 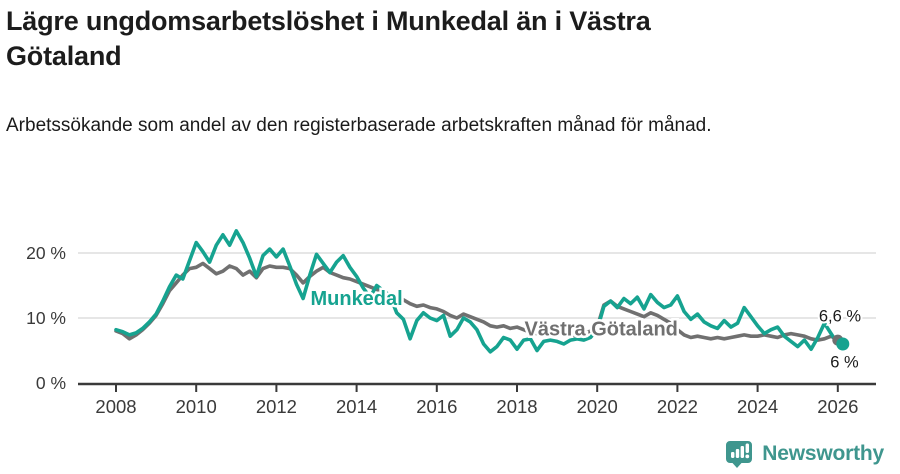 I want to click on x-tick-label: 2008, so click(x=115, y=406).